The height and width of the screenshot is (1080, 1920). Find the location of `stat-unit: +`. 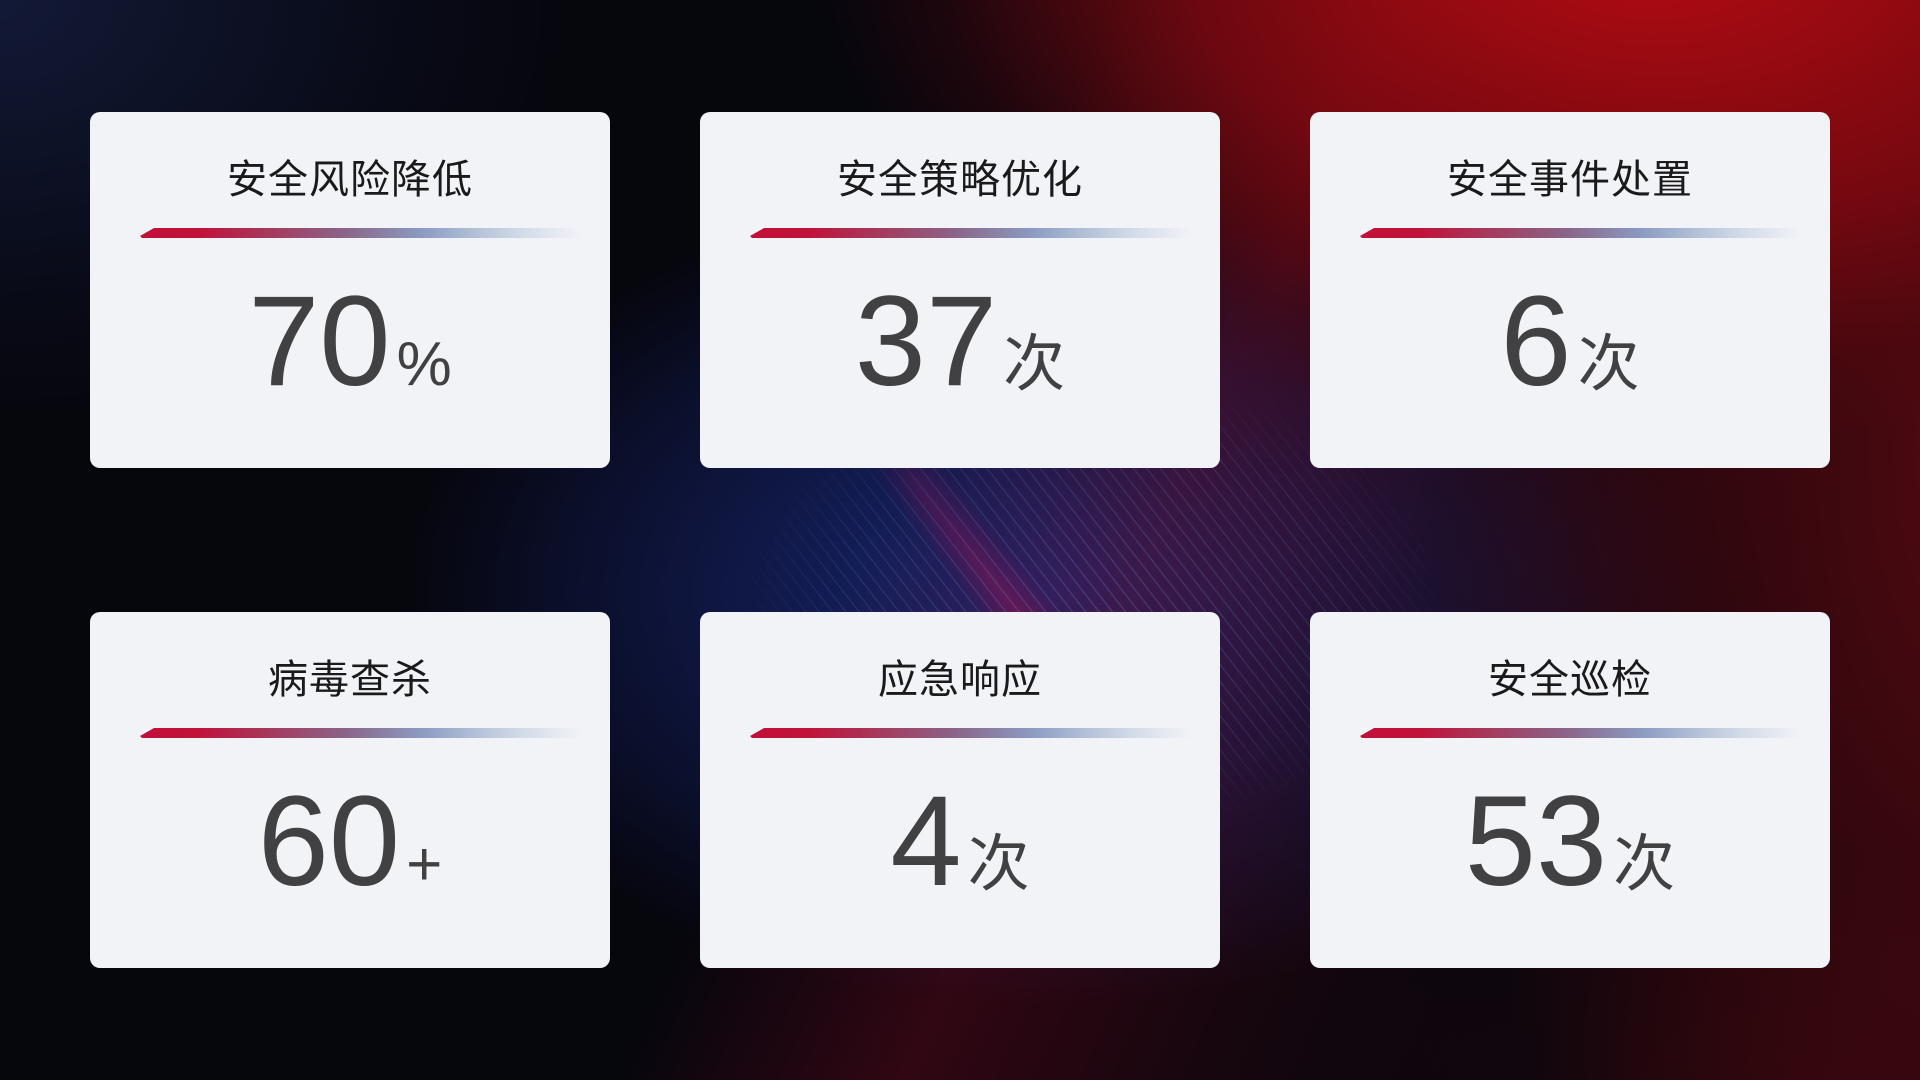

stat-unit: + is located at coordinates (424, 864).